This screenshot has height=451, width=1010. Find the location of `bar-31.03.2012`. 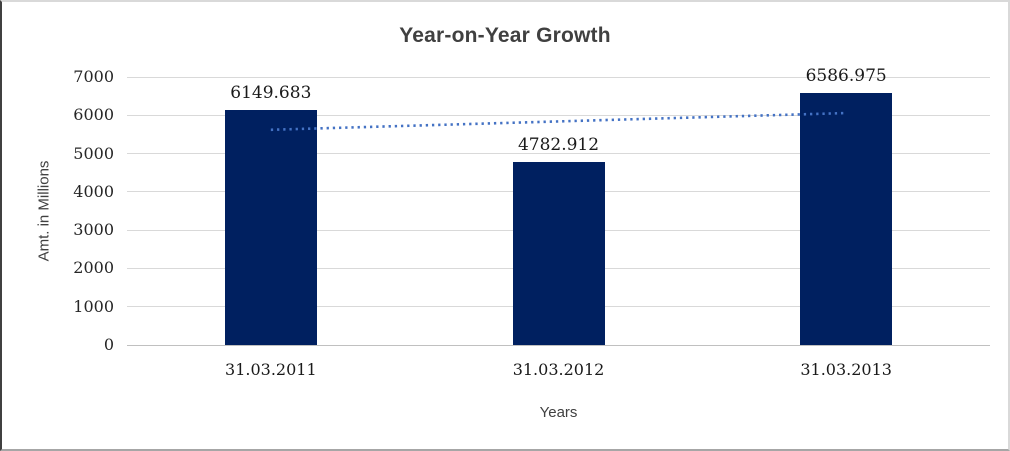

bar-31.03.2012 is located at coordinates (558, 253).